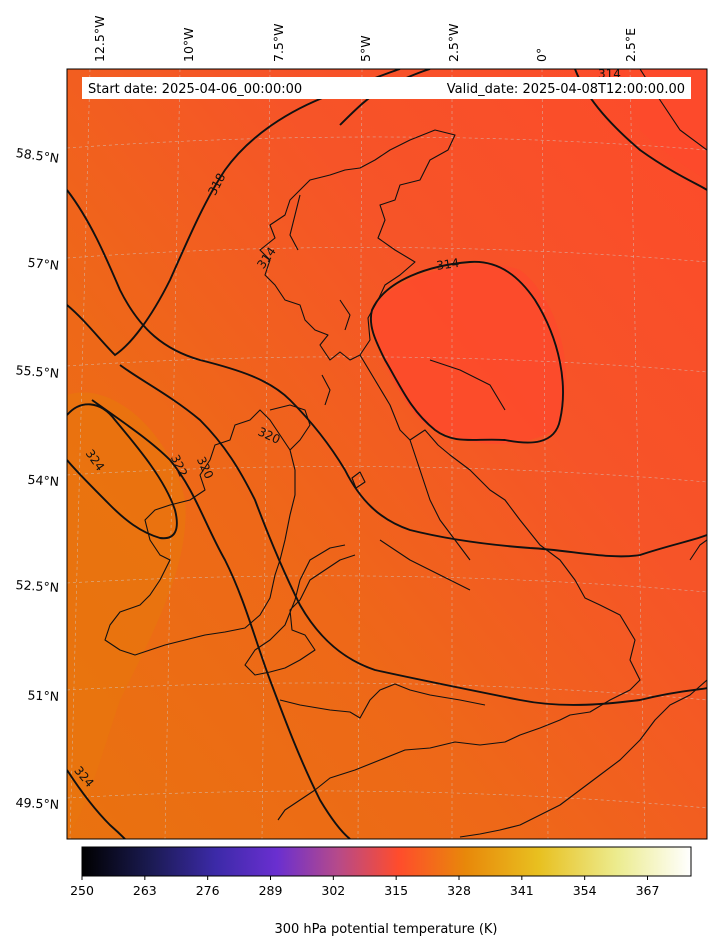  What do you see at coordinates (385, 929) in the screenshot?
I see `colorbar-label: 300 hPa potential temperature (K)` at bounding box center [385, 929].